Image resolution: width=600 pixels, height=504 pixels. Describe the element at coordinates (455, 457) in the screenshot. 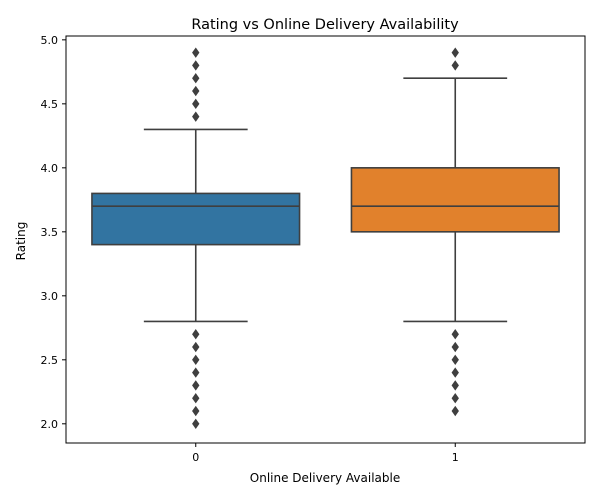

I see `x-tick-label: 1` at that location.